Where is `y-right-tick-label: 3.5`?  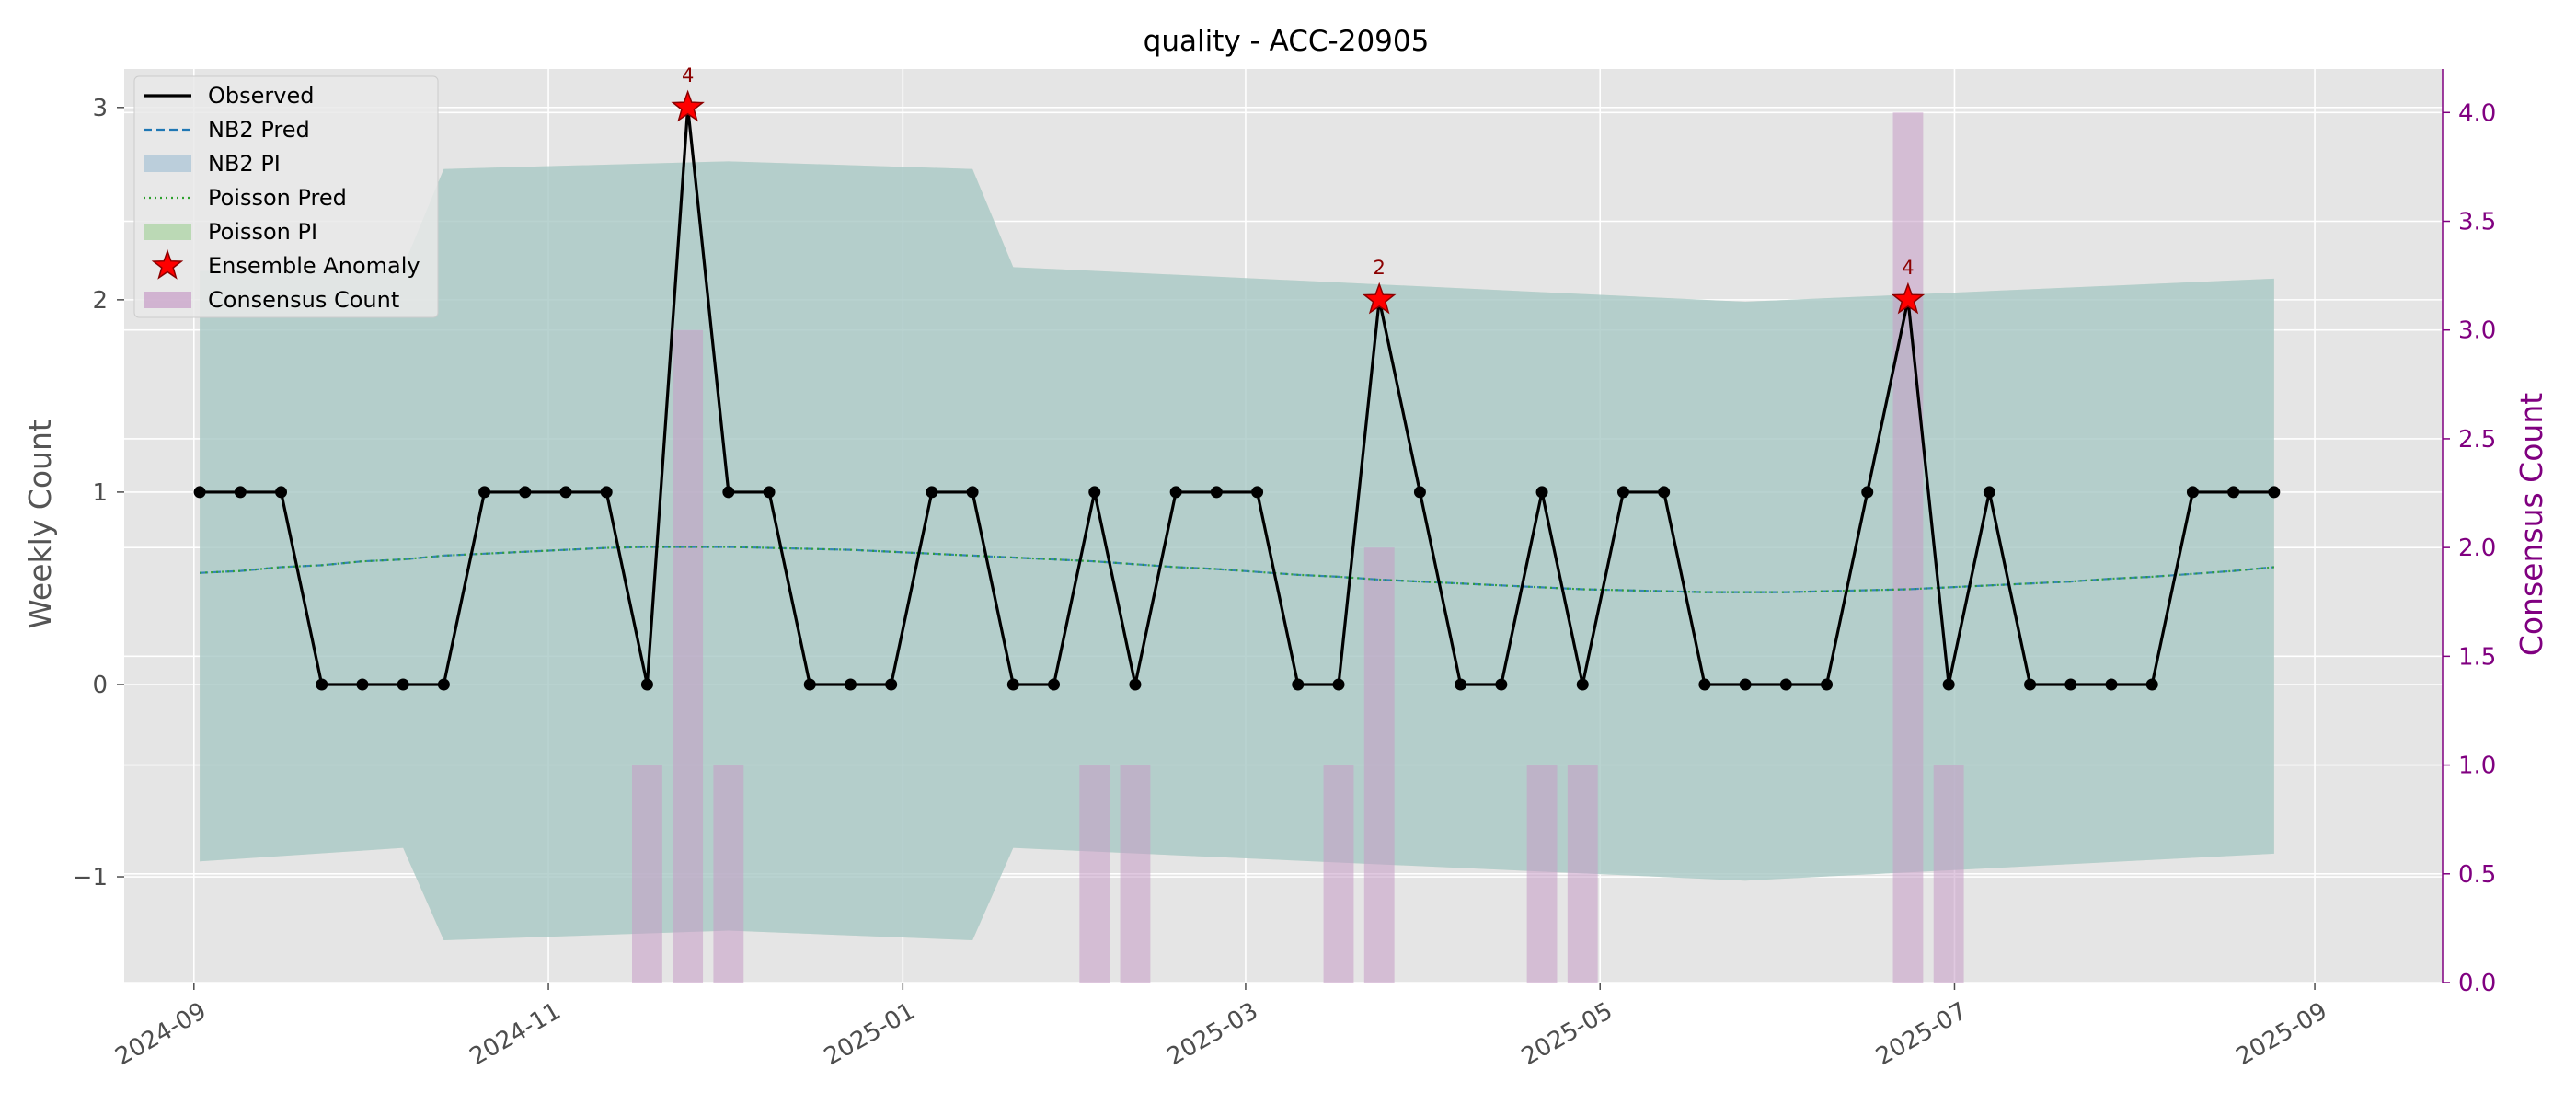
y-right-tick-label: 3.5 is located at coordinates (2477, 222).